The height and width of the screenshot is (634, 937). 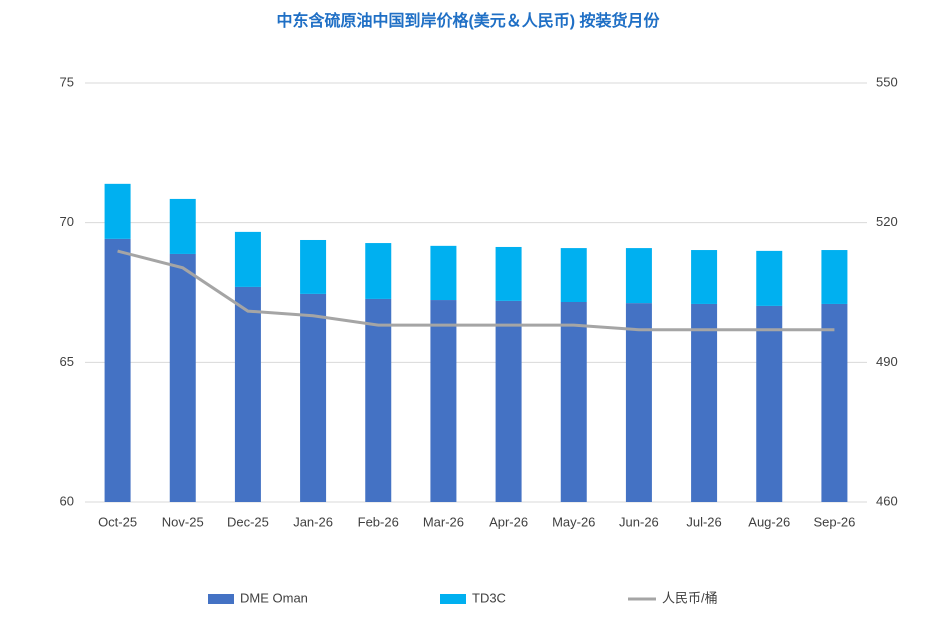 I want to click on y-tick-label: 70, so click(x=67, y=221).